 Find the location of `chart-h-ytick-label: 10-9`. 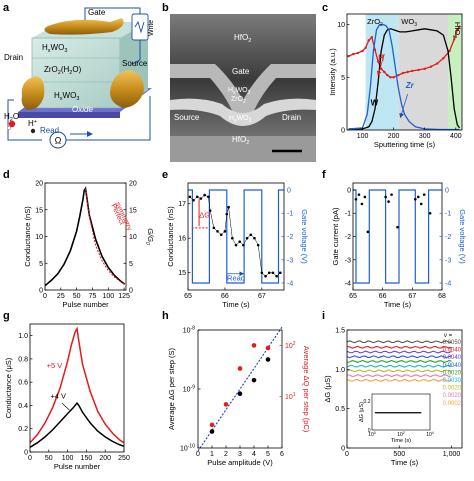

chart-h-ytick-label: 10-9 is located at coordinates (189, 389).